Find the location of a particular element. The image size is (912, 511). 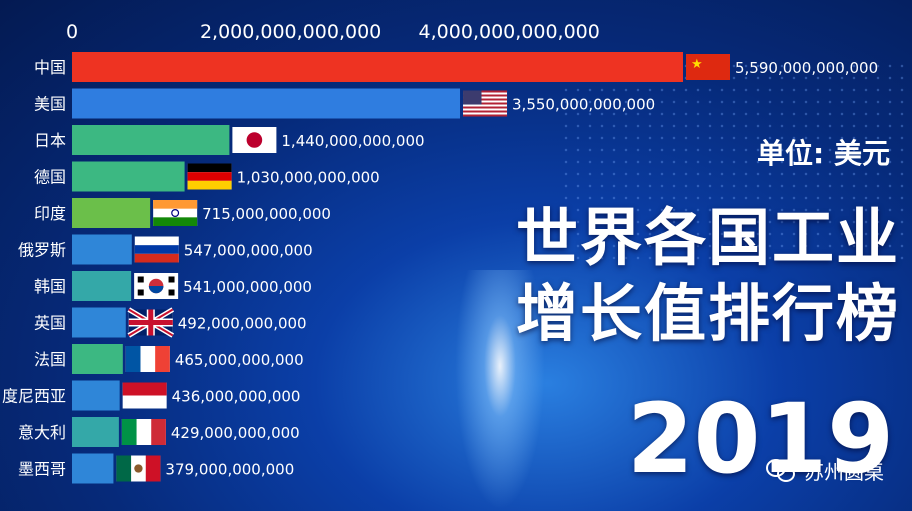

flag-in-icon is located at coordinates (175, 213).